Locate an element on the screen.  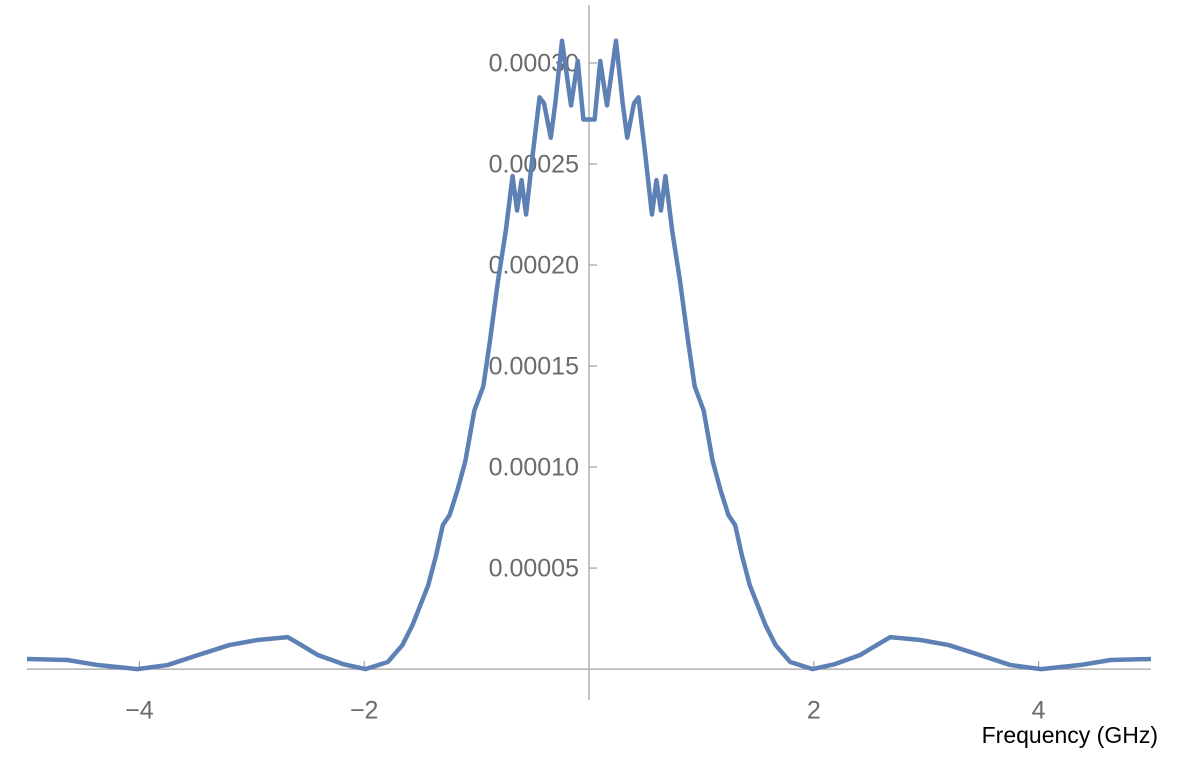
x-tick-label: −4 is located at coordinates (139, 711).